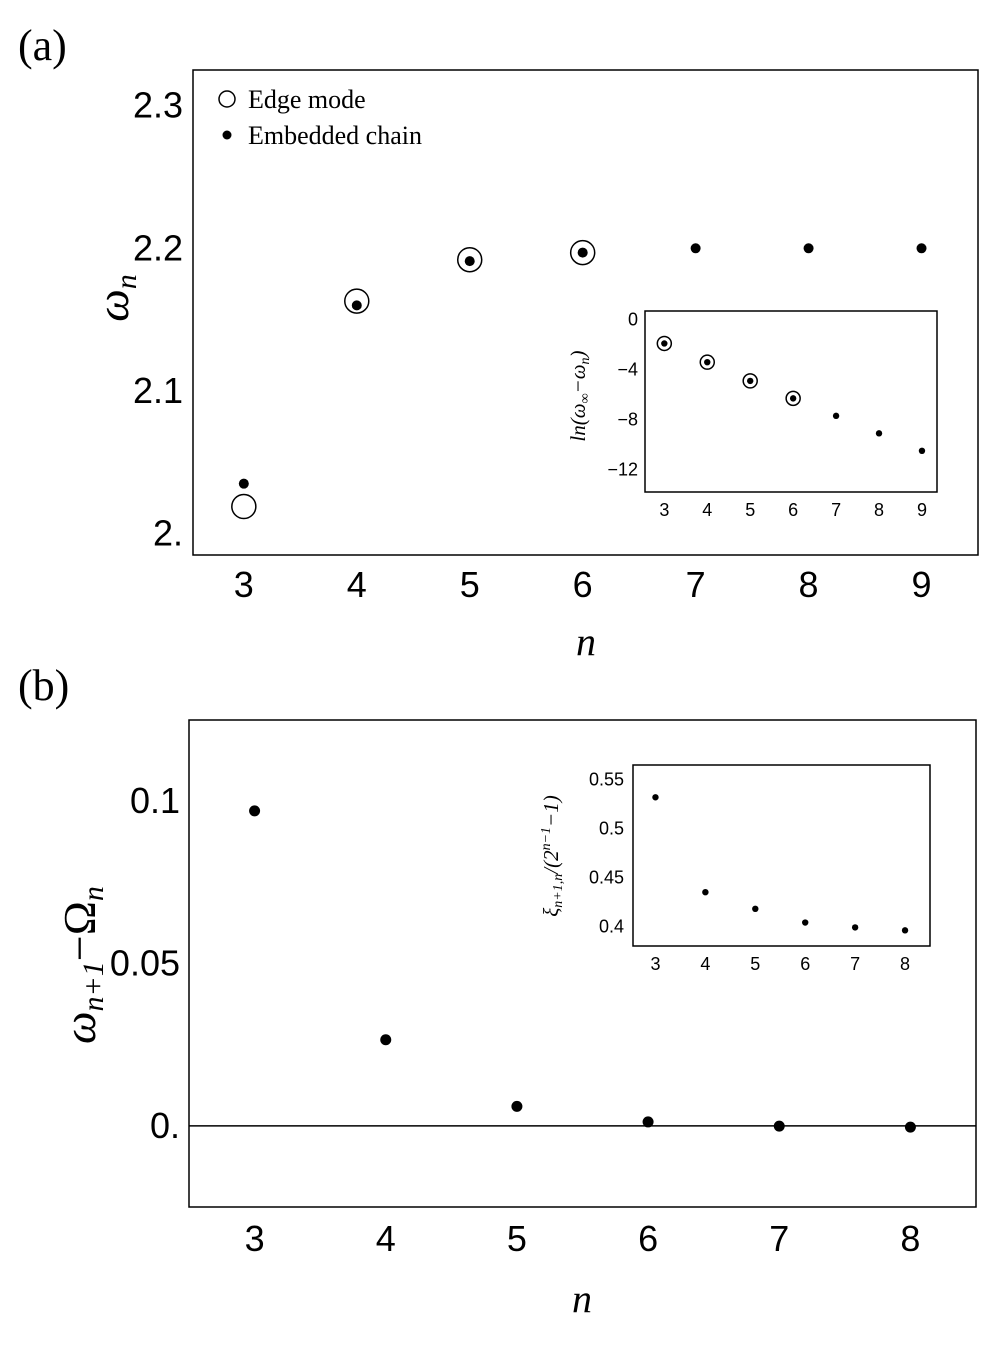 This screenshot has height=1359, width=1000. Describe the element at coordinates (158, 105) in the screenshot. I see `ytick-a-main-3: 2.3` at that location.